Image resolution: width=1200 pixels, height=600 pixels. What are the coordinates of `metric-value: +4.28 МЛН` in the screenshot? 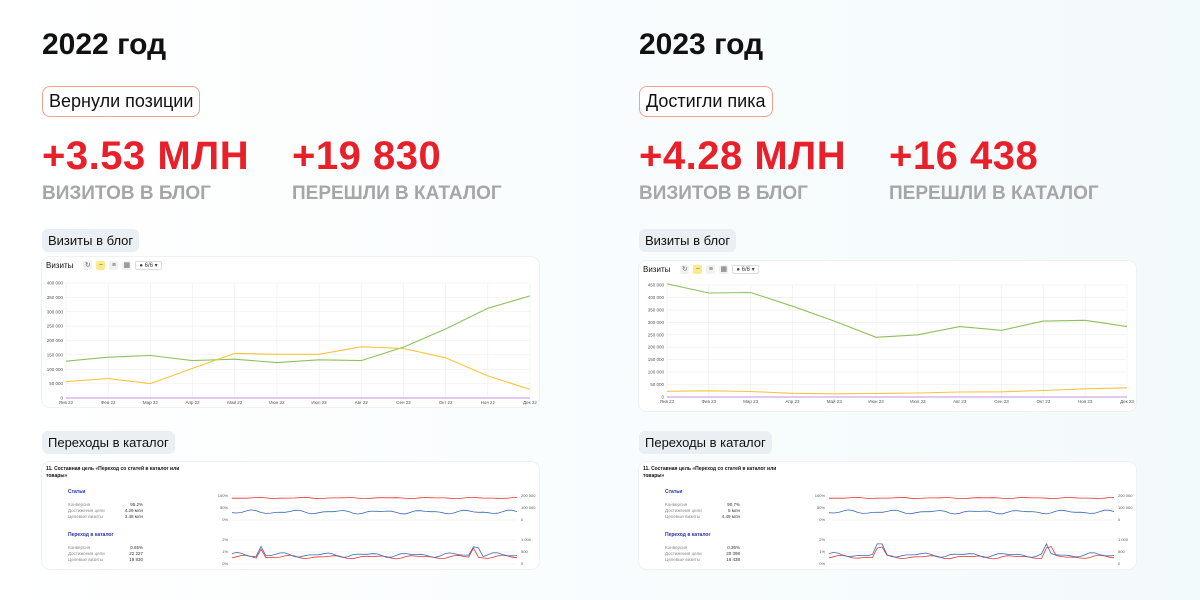 It's located at (743, 156).